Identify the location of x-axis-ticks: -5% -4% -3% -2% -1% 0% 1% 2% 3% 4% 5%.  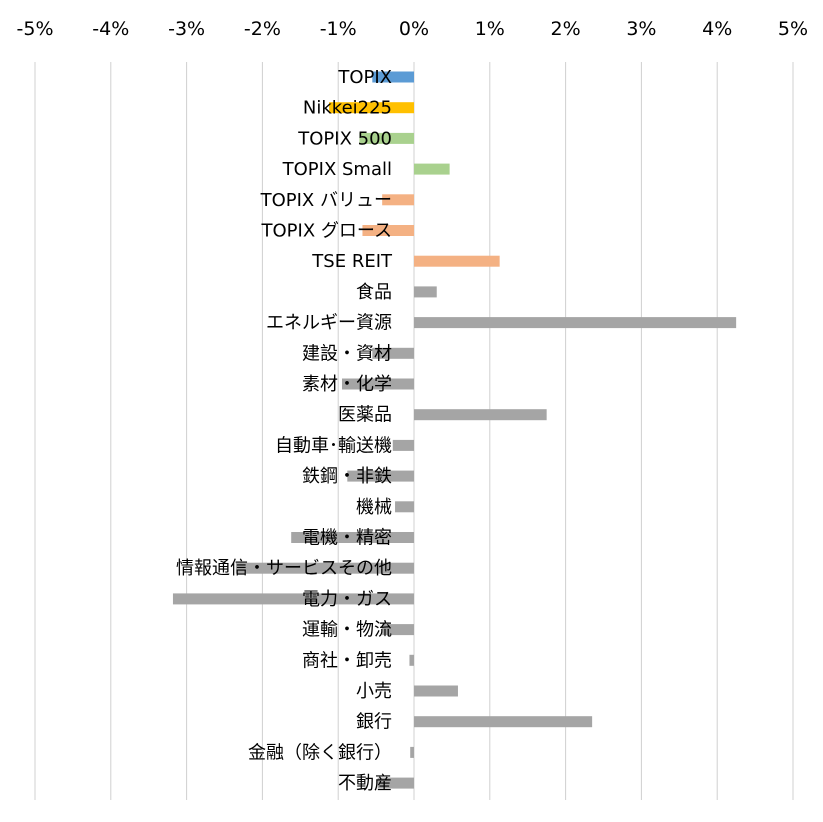
(413, 29).